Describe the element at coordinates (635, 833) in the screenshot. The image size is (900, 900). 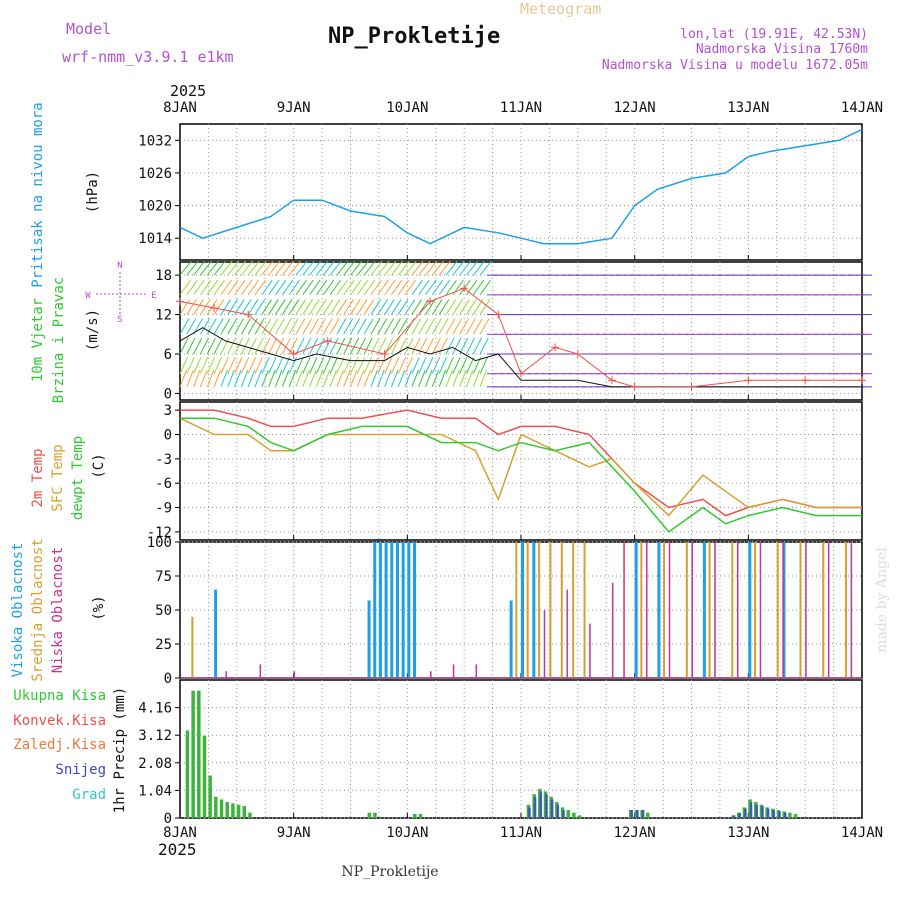
I see `bottom-x-tick-label: 12JAN` at that location.